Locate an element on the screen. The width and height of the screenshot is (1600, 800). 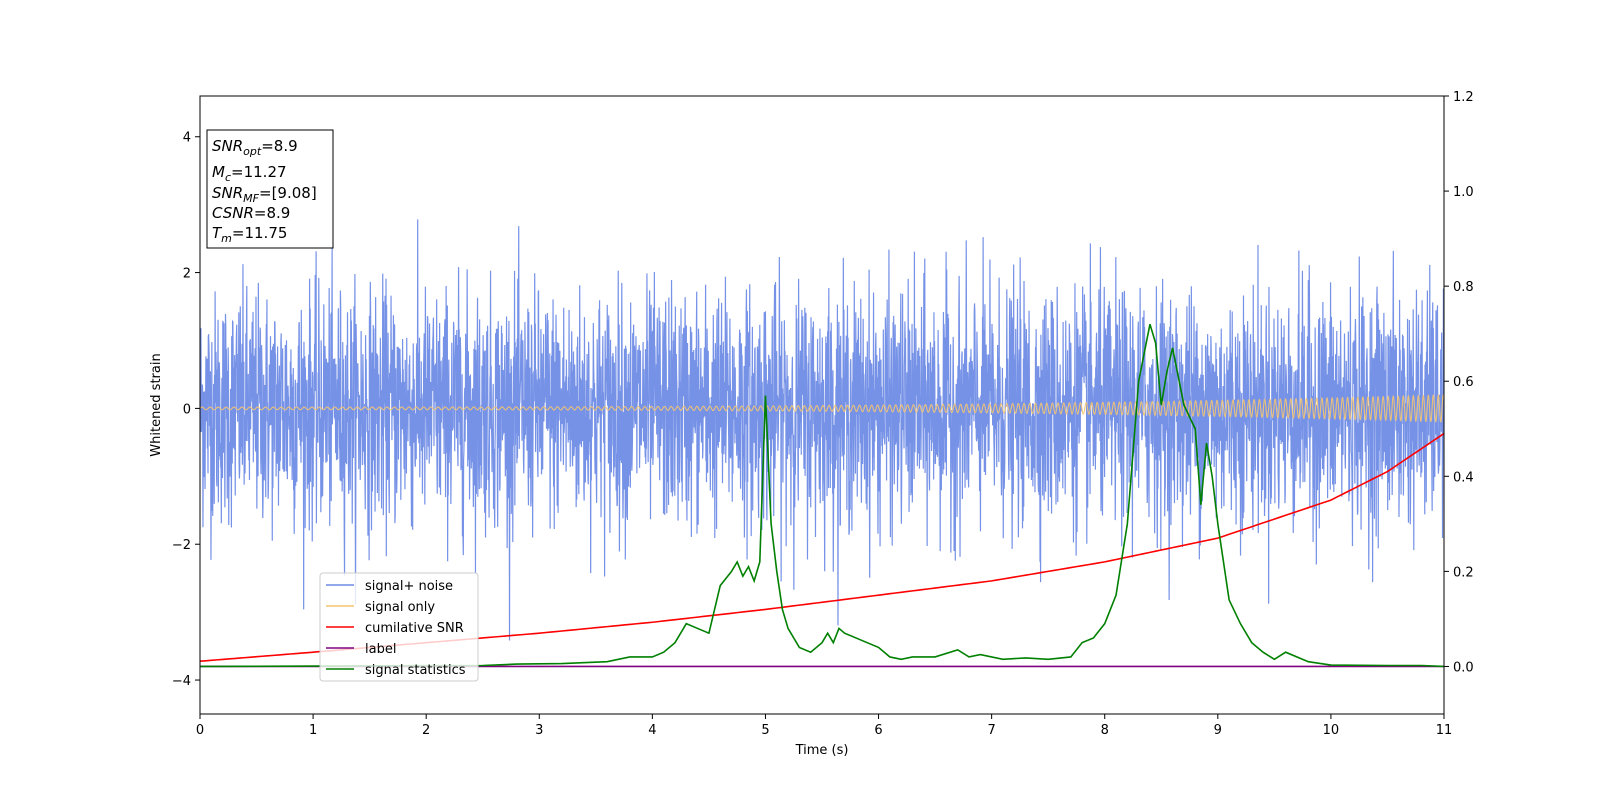
y2-tick-label: 0.0 is located at coordinates (1463, 667).